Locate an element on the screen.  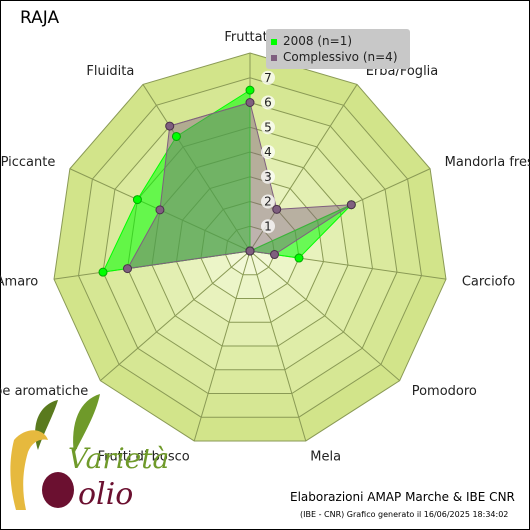
tick-text-2: 2 is located at coordinates (268, 202).